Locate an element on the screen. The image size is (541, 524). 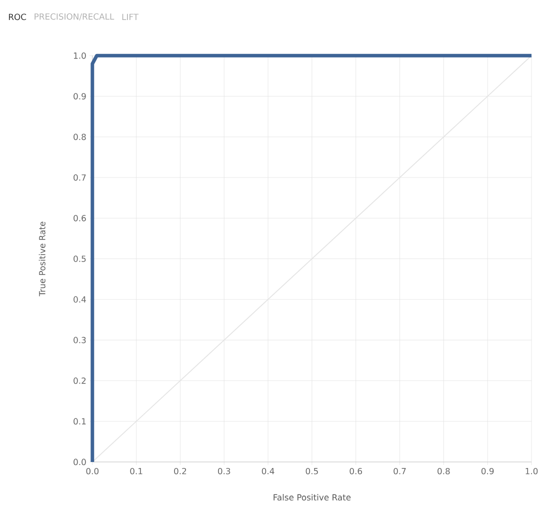
y-tick-label: 0.2 is located at coordinates (80, 381).